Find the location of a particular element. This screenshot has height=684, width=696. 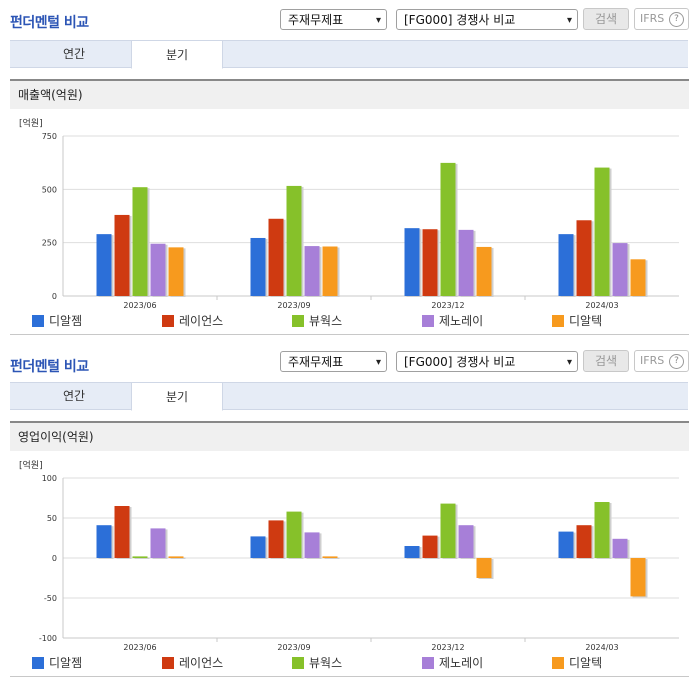

chart-legend: 디알젬 레이언스 뷰웍스 제노레이 디알텍 is located at coordinates (349, 321).